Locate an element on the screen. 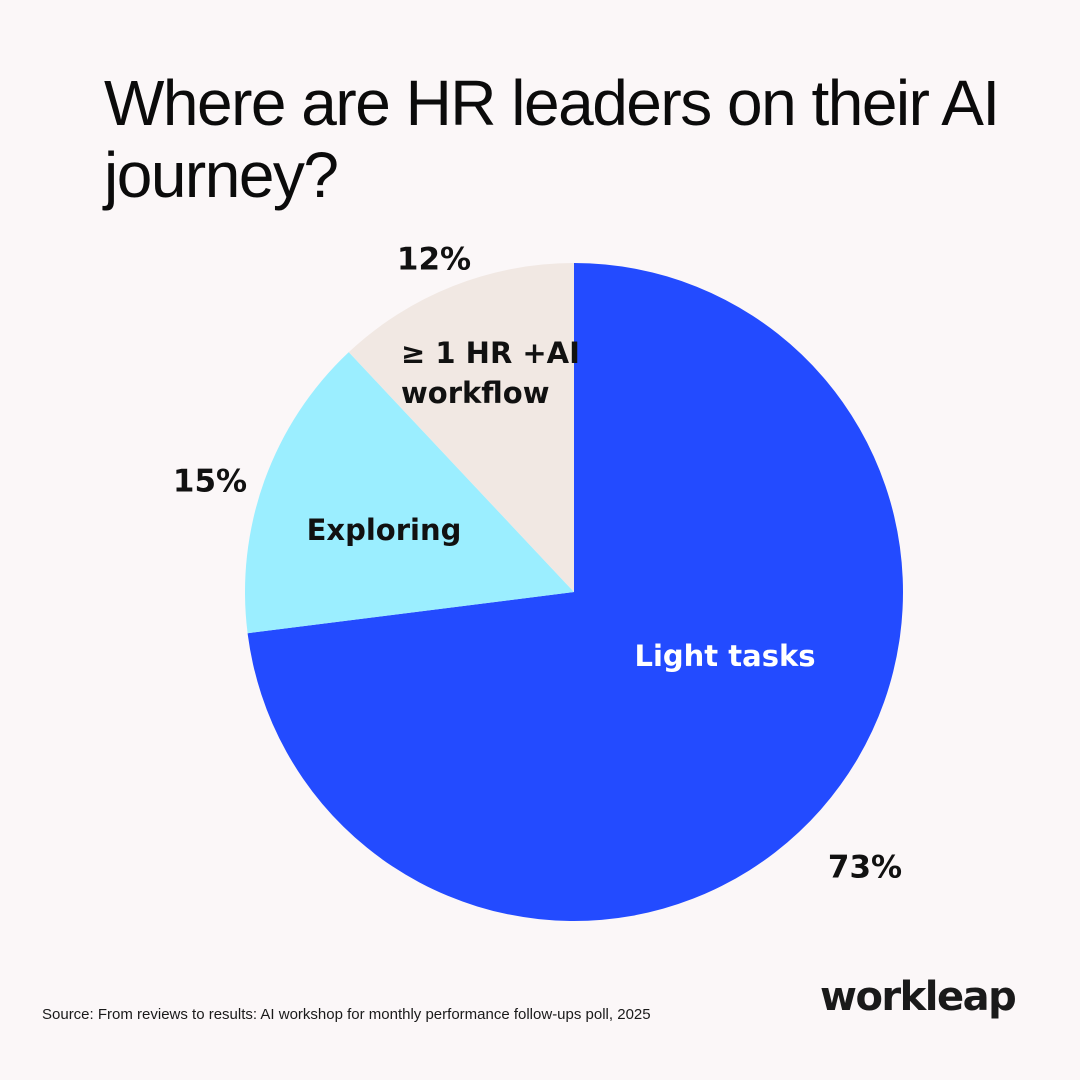 The height and width of the screenshot is (1080, 1080). pie-slice-exploring is located at coordinates (409, 493).